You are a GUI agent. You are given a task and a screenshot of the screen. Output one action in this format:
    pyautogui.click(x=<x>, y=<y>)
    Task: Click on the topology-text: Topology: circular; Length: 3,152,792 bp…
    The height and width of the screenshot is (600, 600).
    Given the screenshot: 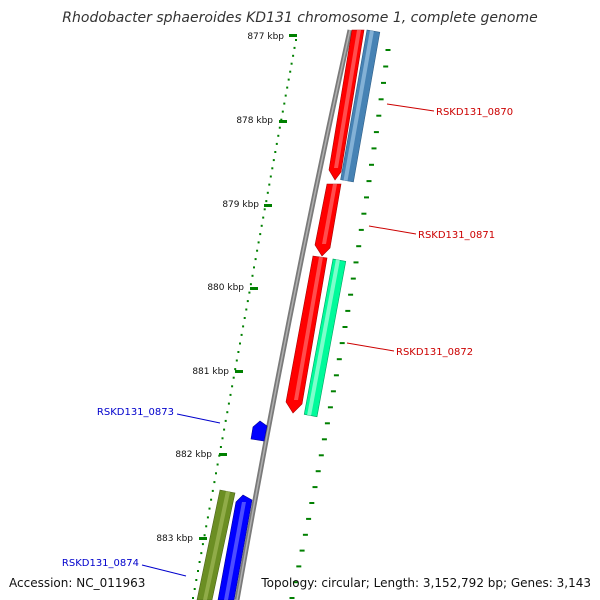 What is the action you would take?
    pyautogui.click(x=425, y=583)
    